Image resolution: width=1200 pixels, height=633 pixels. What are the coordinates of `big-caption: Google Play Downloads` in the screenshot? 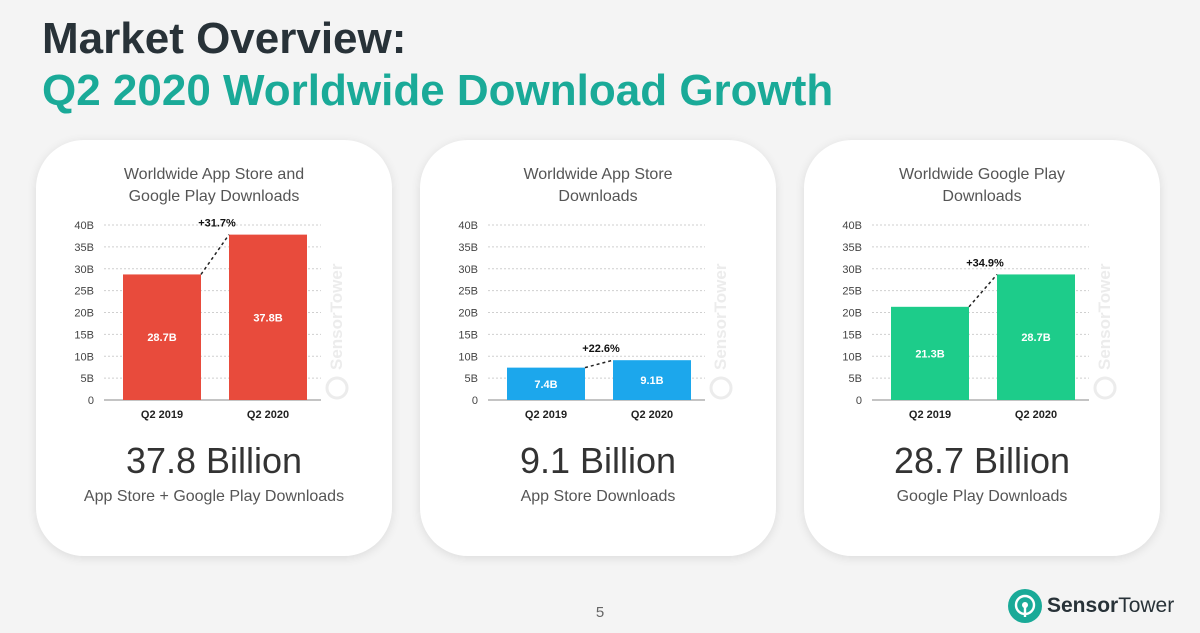 It's located at (982, 496).